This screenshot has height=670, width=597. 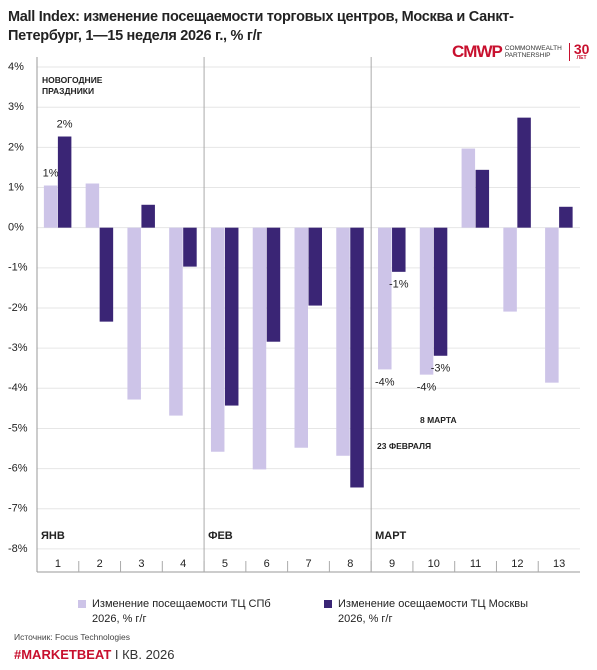 I want to click on logo-anniversary: 30 ЛЕТ, so click(x=579, y=51).